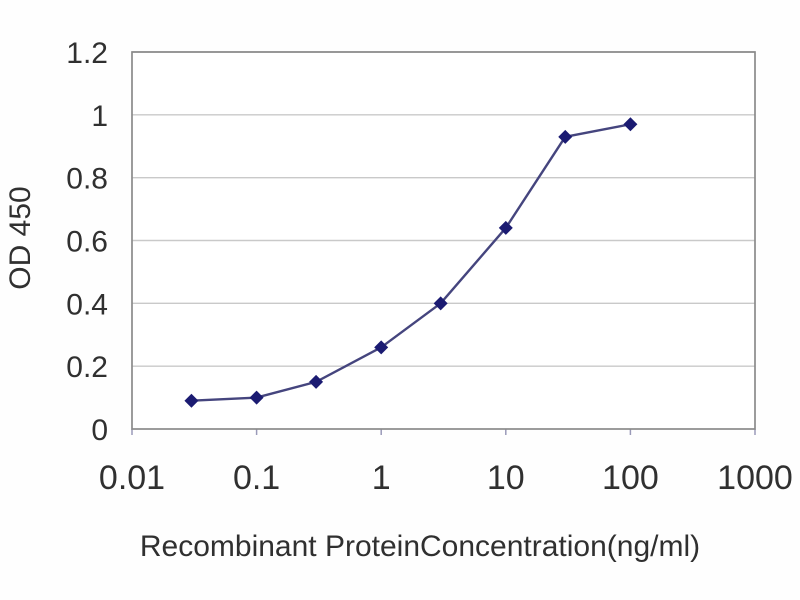 This screenshot has width=800, height=600. Describe the element at coordinates (20, 237) in the screenshot. I see `y-axis-title: OD 450` at that location.